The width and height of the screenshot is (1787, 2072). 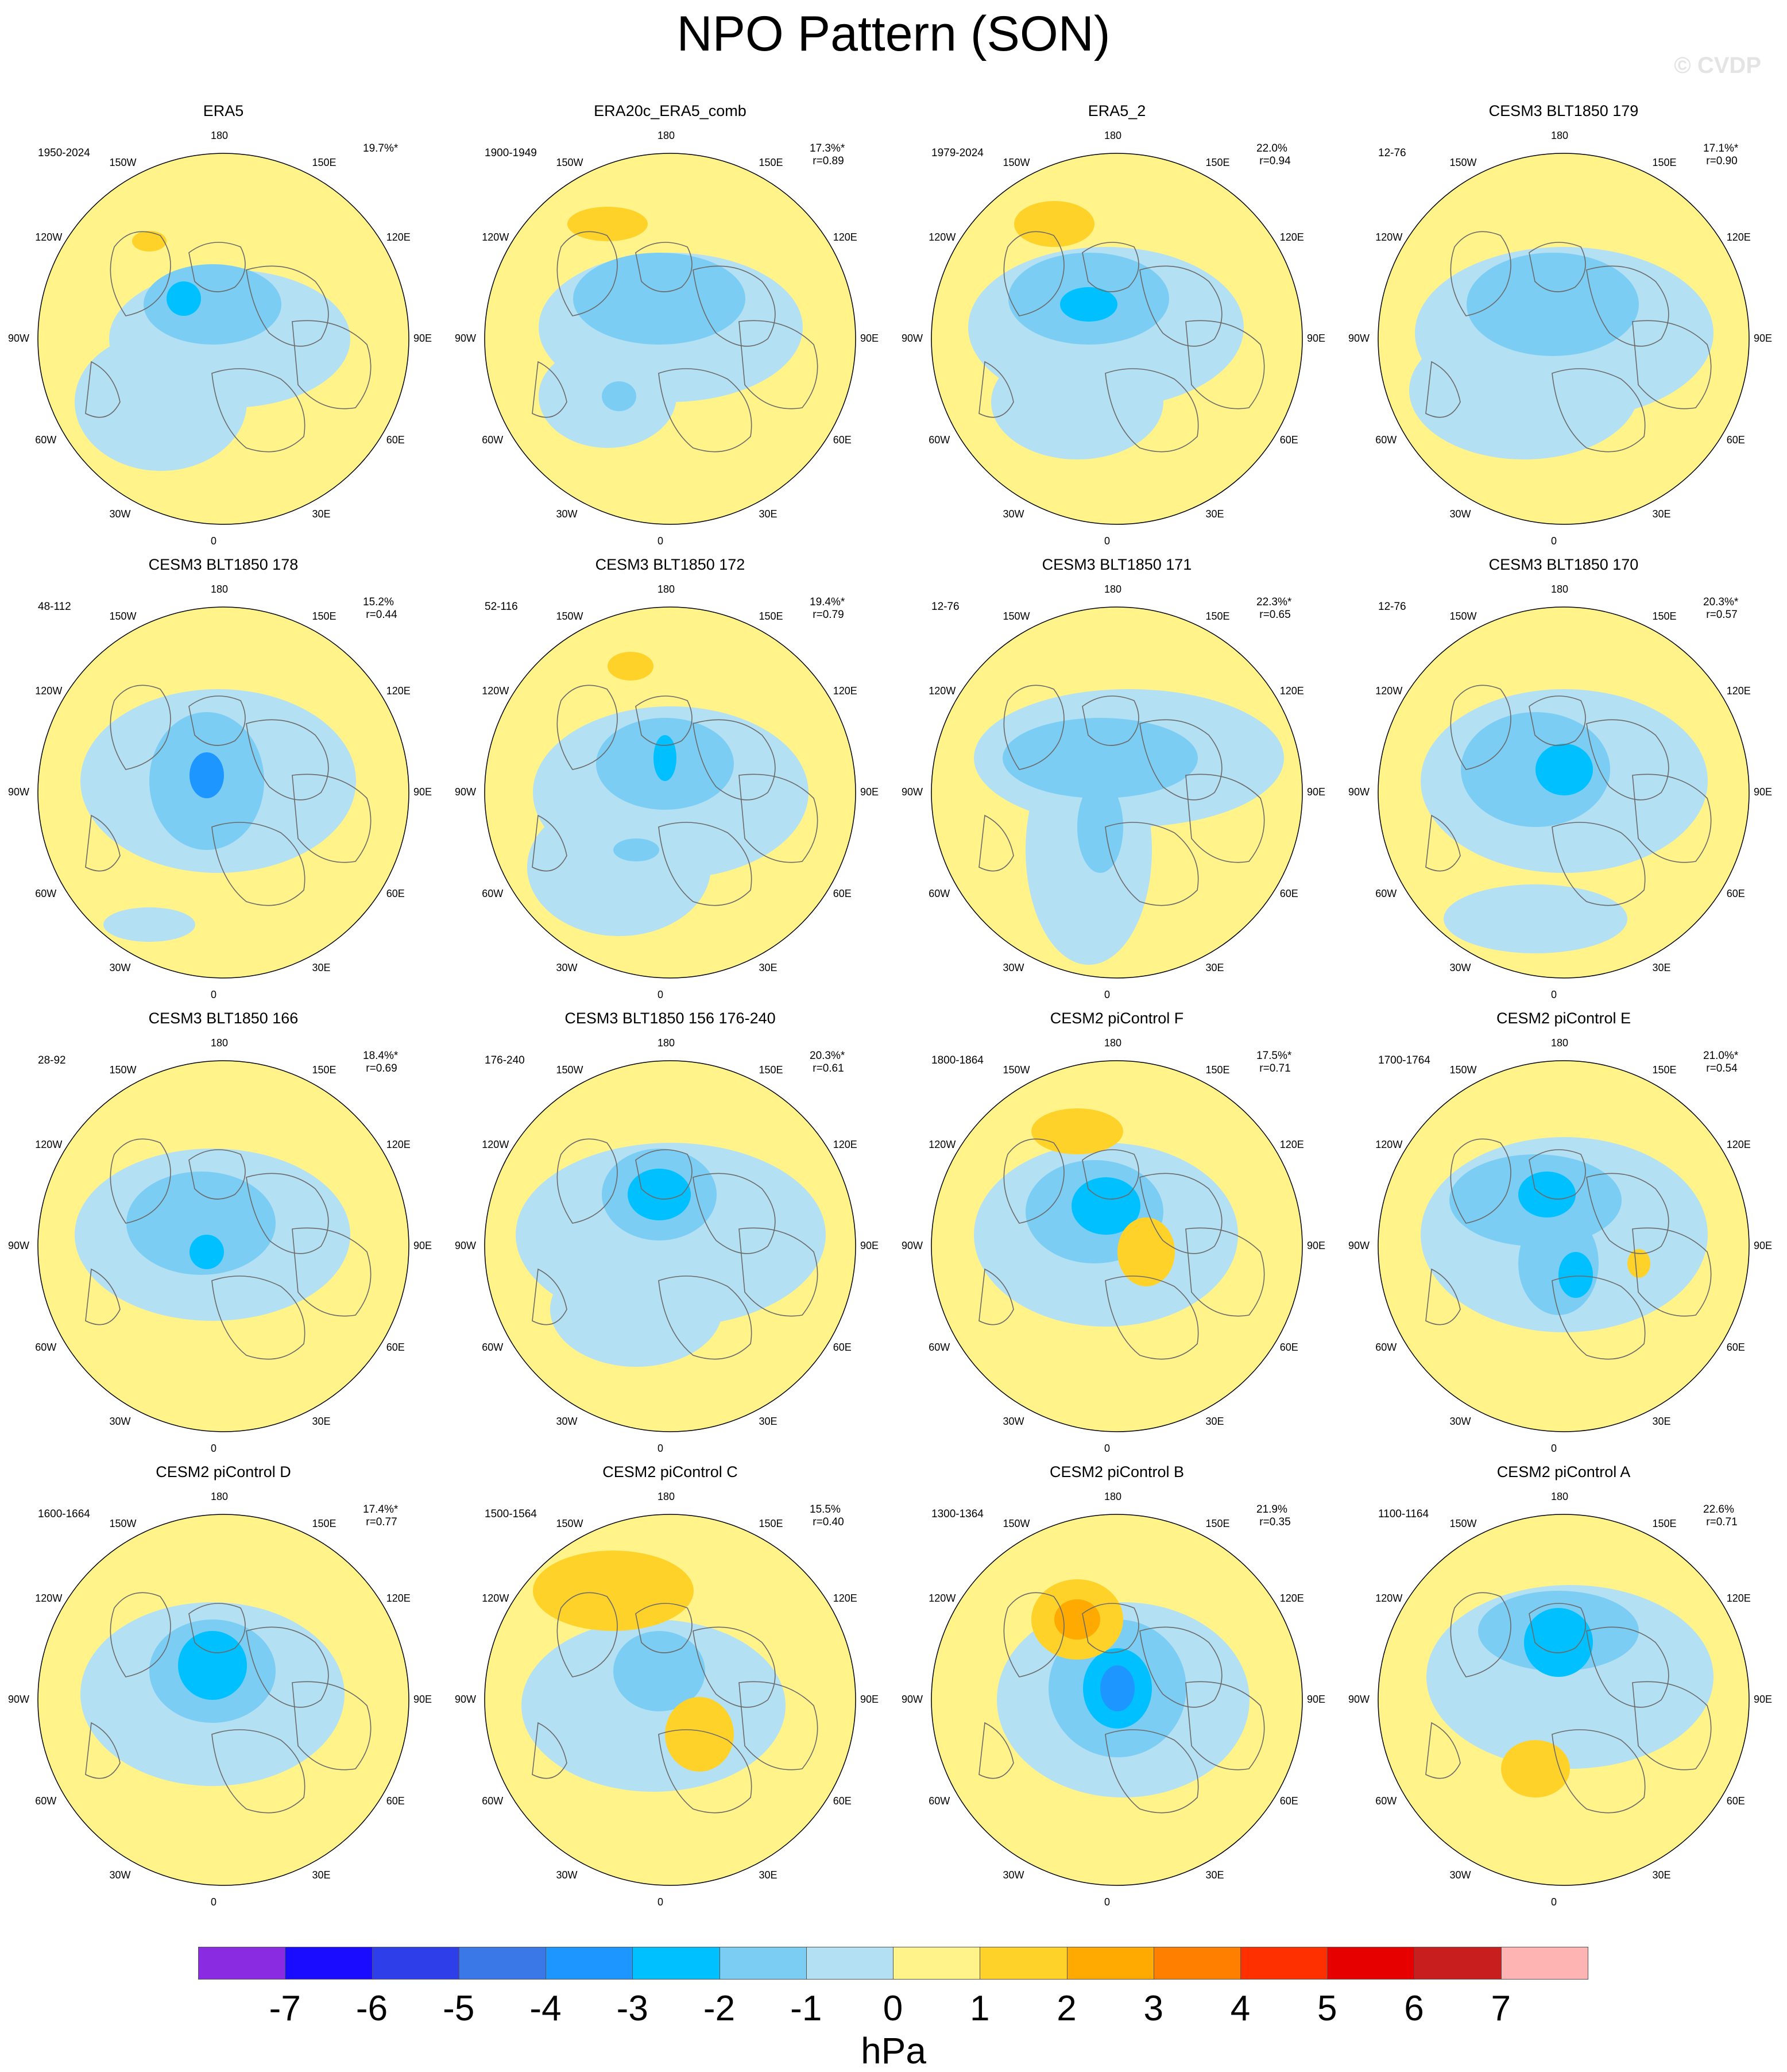 I want to click on panel-statistics: 17.1%* r=0.90, so click(x=1720, y=155).